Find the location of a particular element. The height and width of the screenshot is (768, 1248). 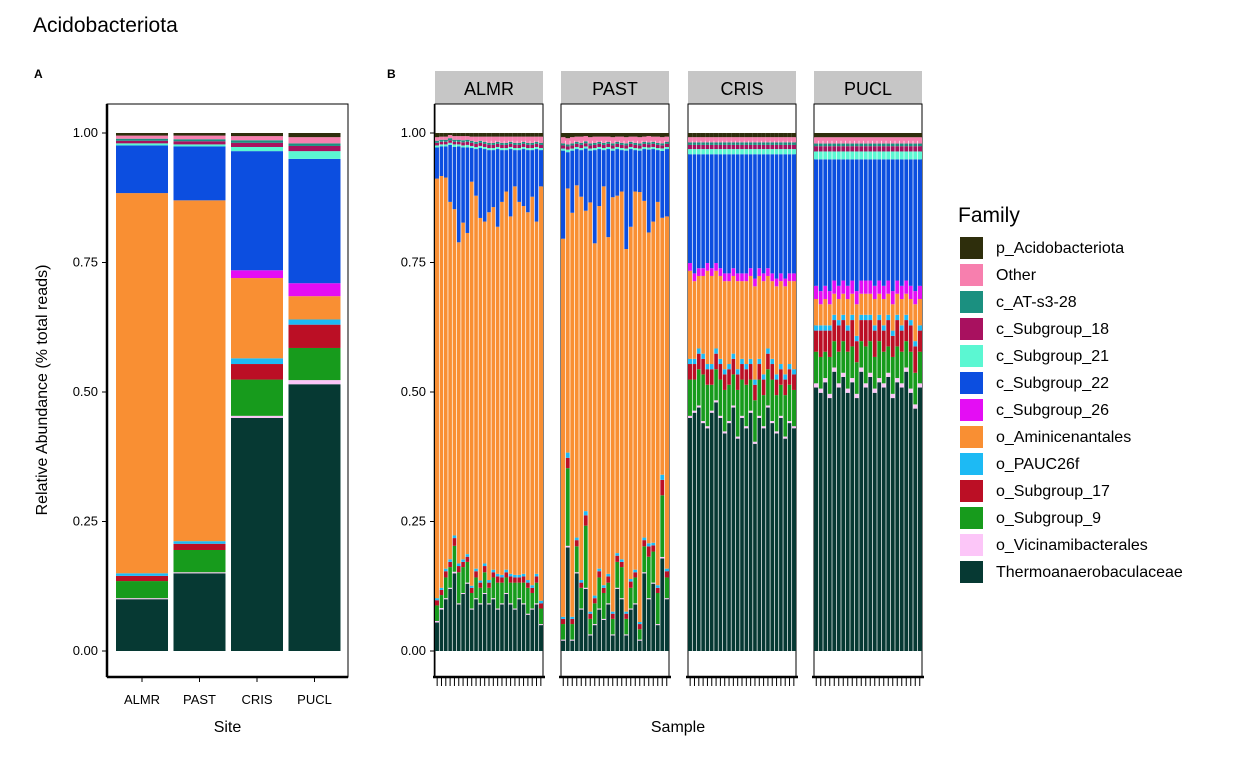

sample-segment-pucl-10-other is located at coordinates (856, 140).